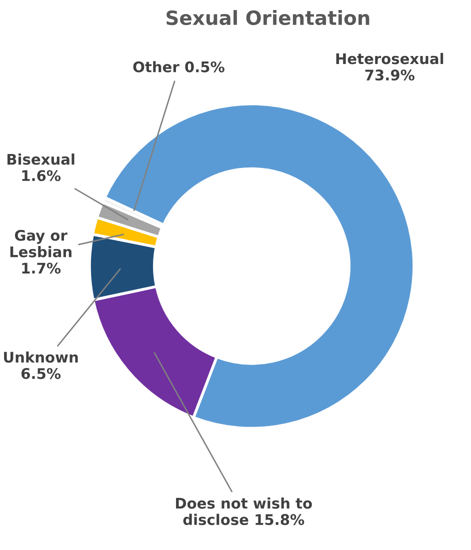 This screenshot has height=550, width=471. What do you see at coordinates (268, 18) in the screenshot?
I see `chart-title: Sexual Orientation` at bounding box center [268, 18].